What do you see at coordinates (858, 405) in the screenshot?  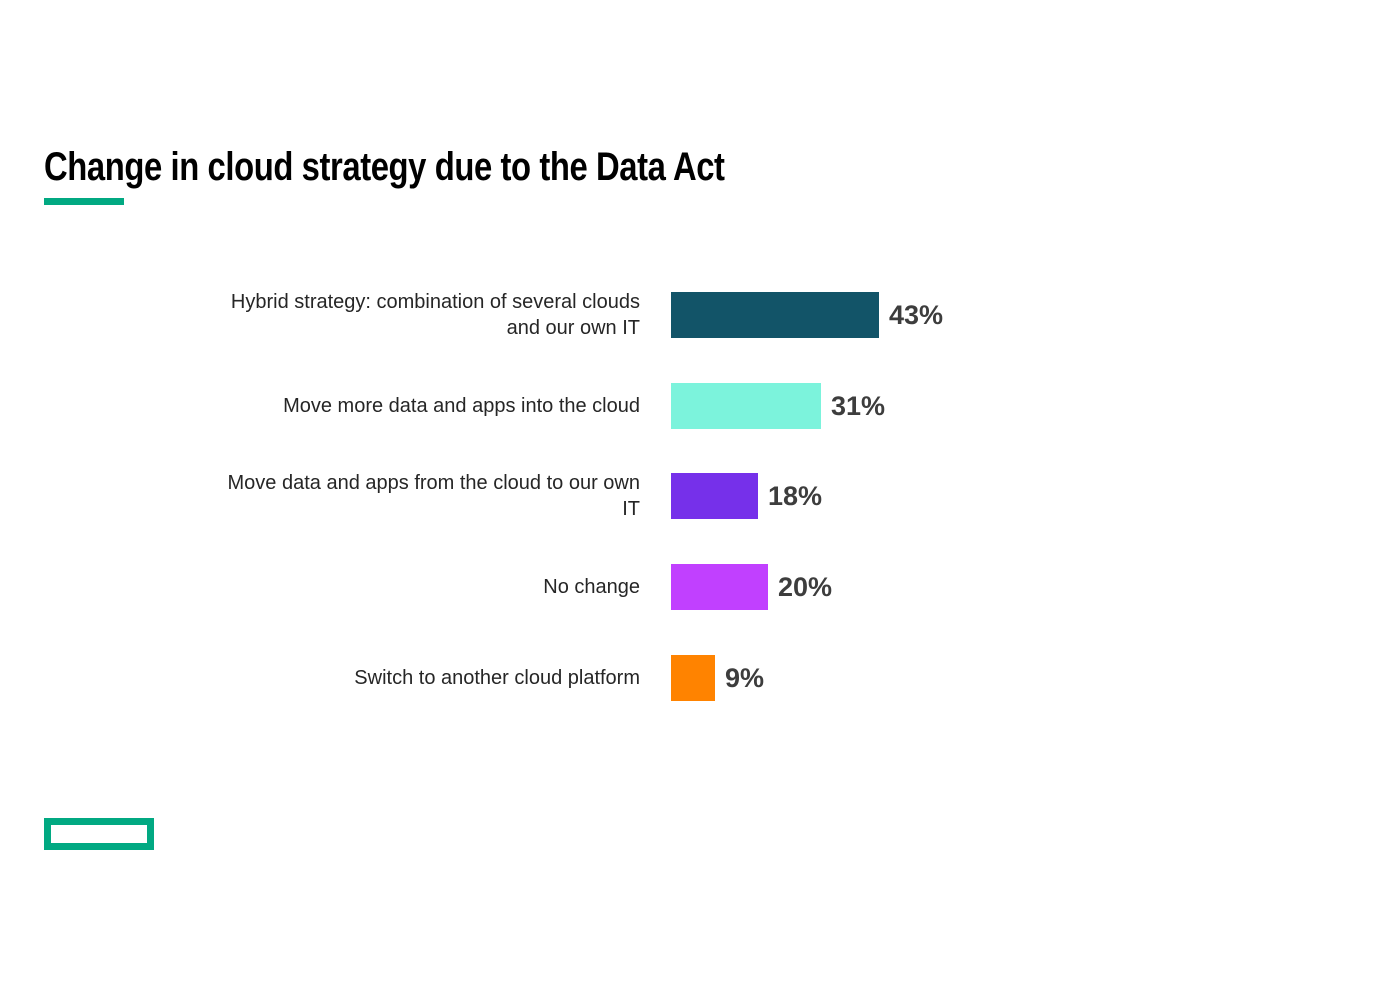 I see `value-label: 31%` at bounding box center [858, 405].